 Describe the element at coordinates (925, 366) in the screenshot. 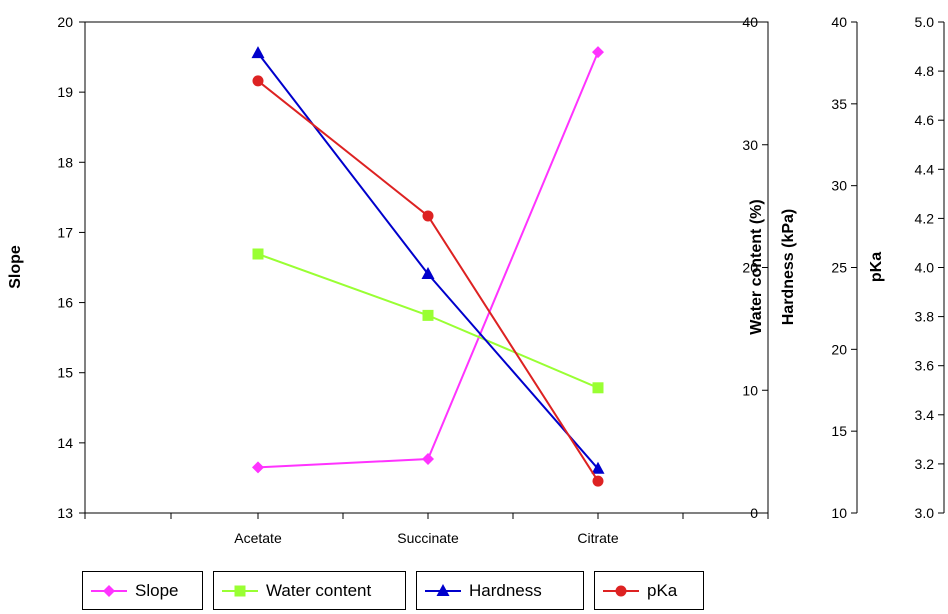

I see `pka-tick-label: 3.6` at that location.